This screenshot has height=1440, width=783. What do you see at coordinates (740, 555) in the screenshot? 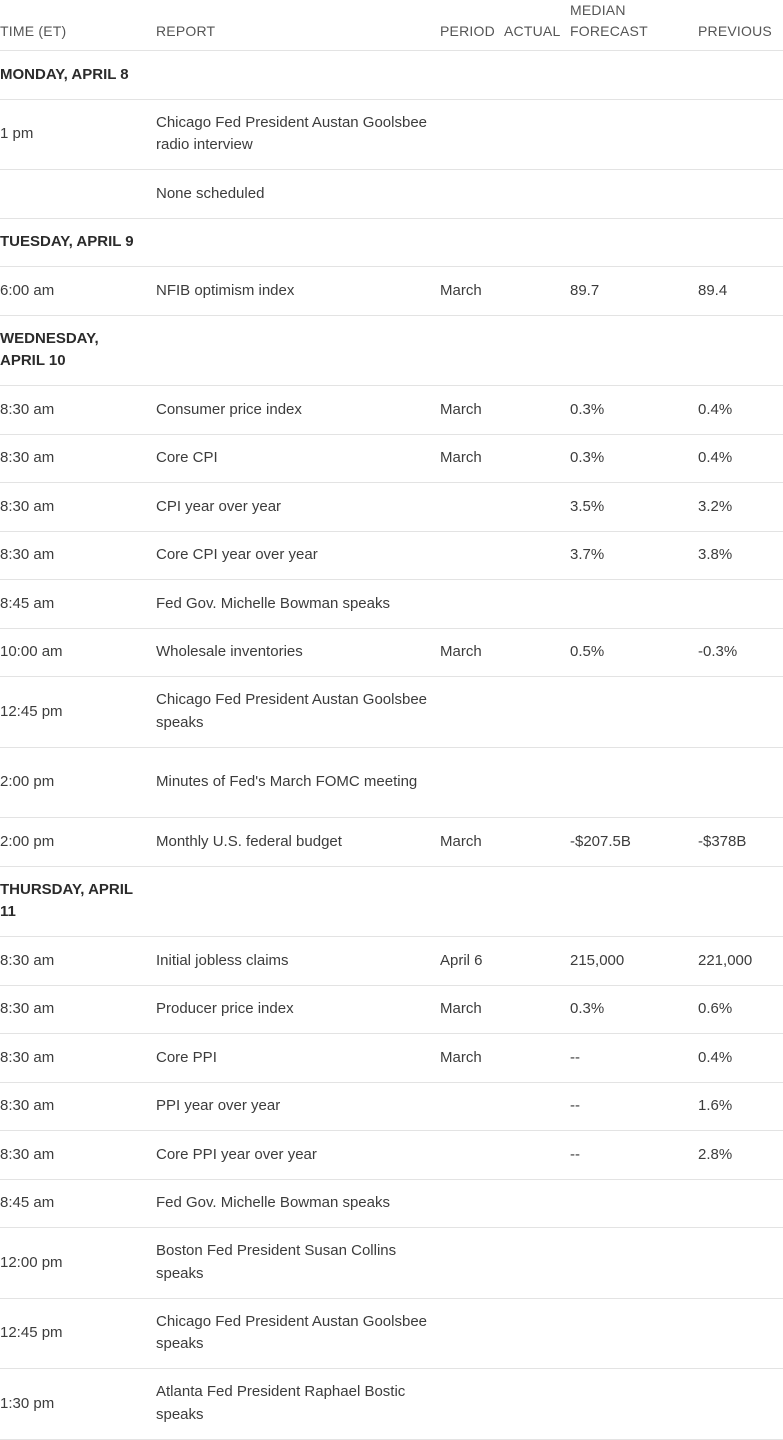
I see `cell-previous: 3.8%` at bounding box center [740, 555].